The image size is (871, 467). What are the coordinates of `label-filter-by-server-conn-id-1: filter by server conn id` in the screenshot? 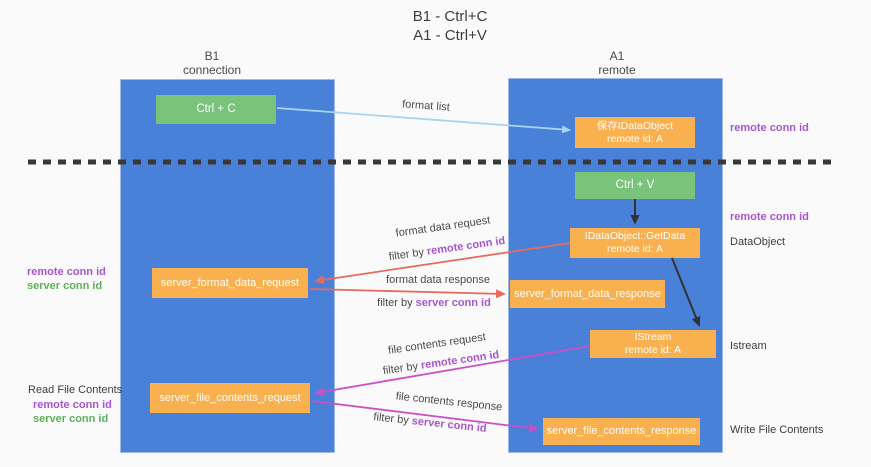 It's located at (434, 303).